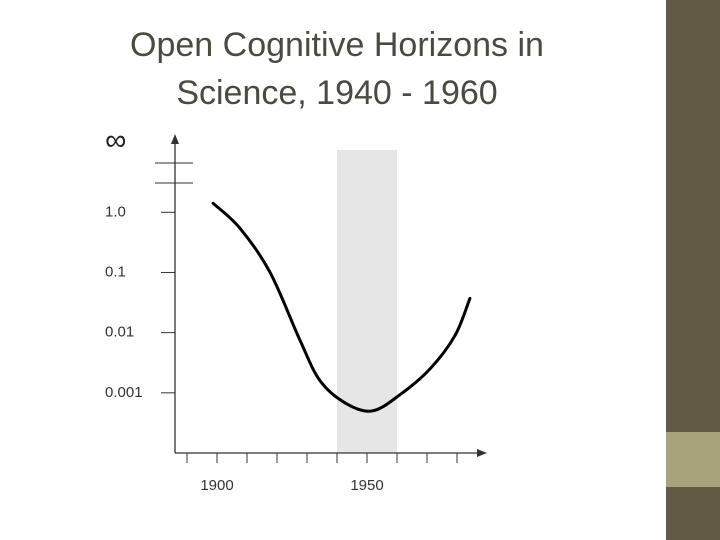 This screenshot has height=540, width=720. What do you see at coordinates (115, 140) in the screenshot?
I see `y-infinity-label: ∞` at bounding box center [115, 140].